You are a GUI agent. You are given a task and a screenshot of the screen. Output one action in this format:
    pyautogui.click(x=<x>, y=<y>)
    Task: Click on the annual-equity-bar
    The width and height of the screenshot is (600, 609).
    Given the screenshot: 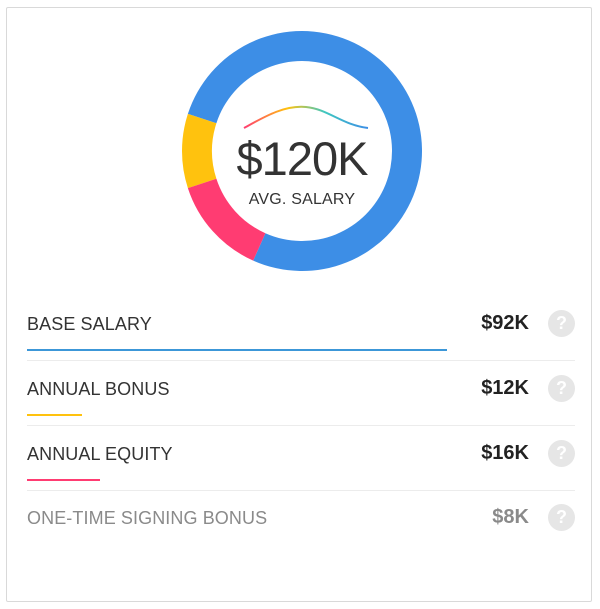 What is the action you would take?
    pyautogui.click(x=63, y=480)
    